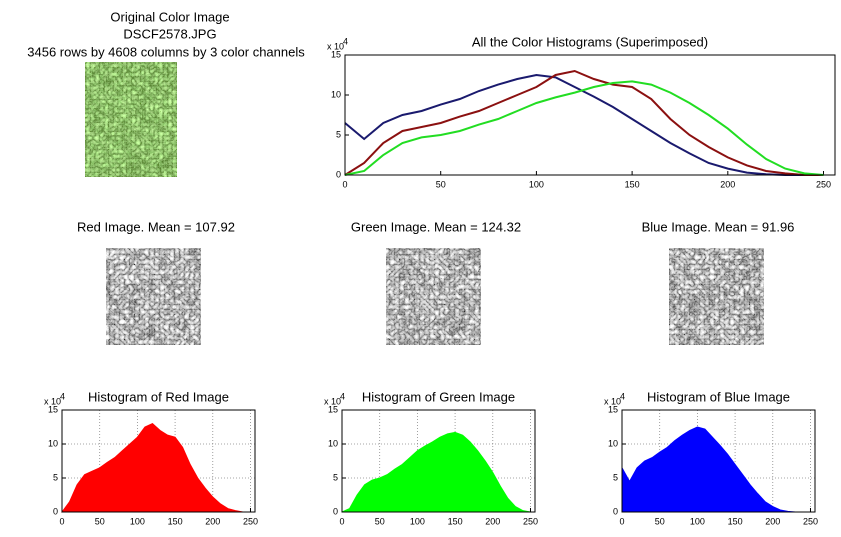 This screenshot has height=537, width=841. Describe the element at coordinates (438, 396) in the screenshot. I see `chart-title: Histogram of Green Image` at that location.